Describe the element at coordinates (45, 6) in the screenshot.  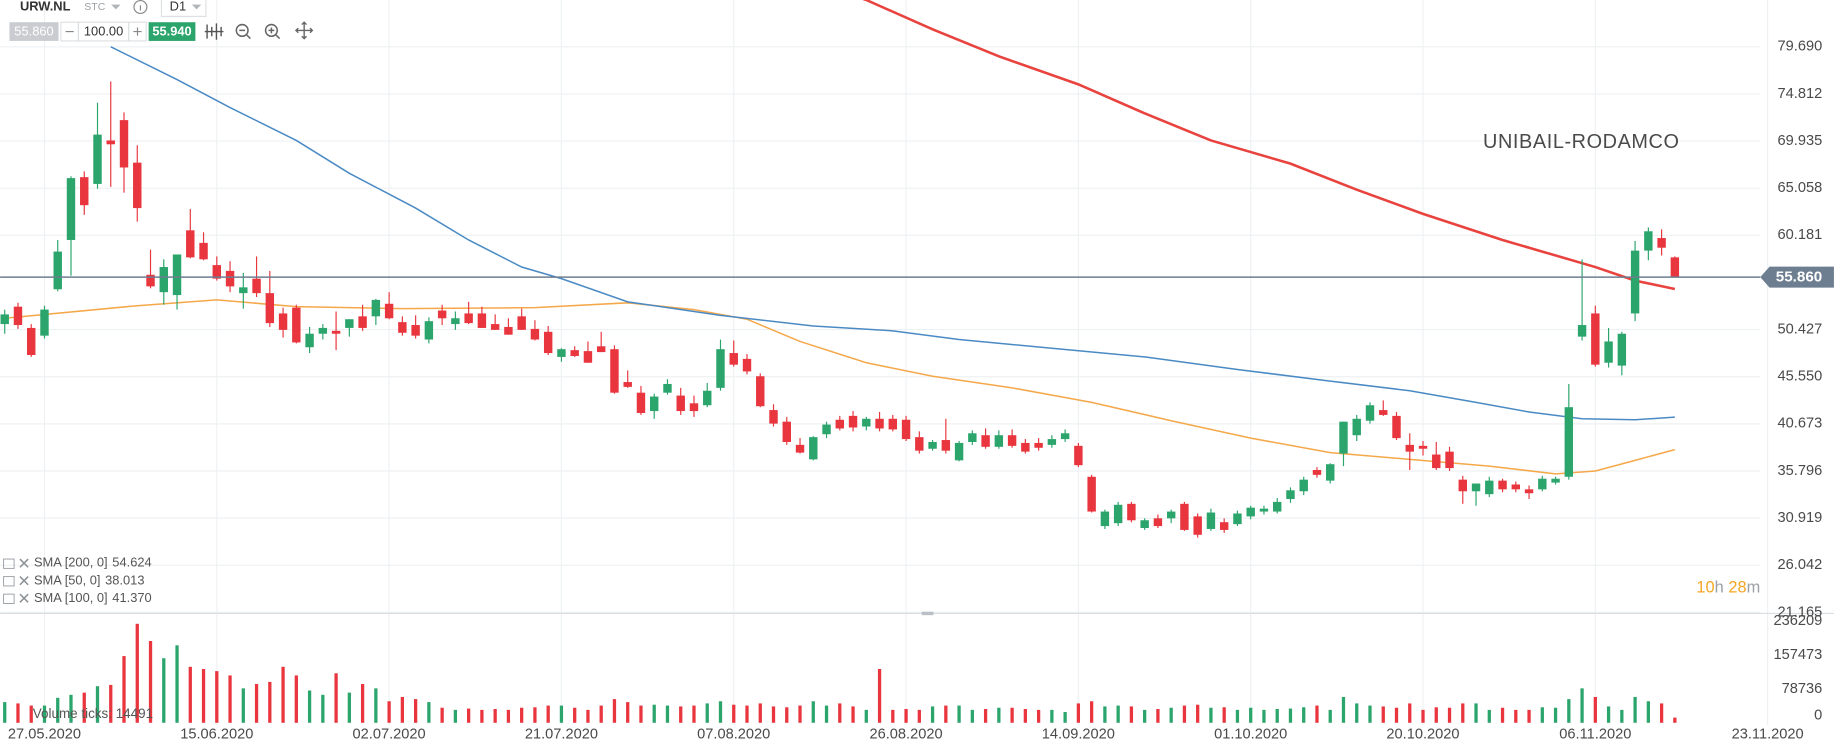
I see `symbol: URW.NL` at that location.